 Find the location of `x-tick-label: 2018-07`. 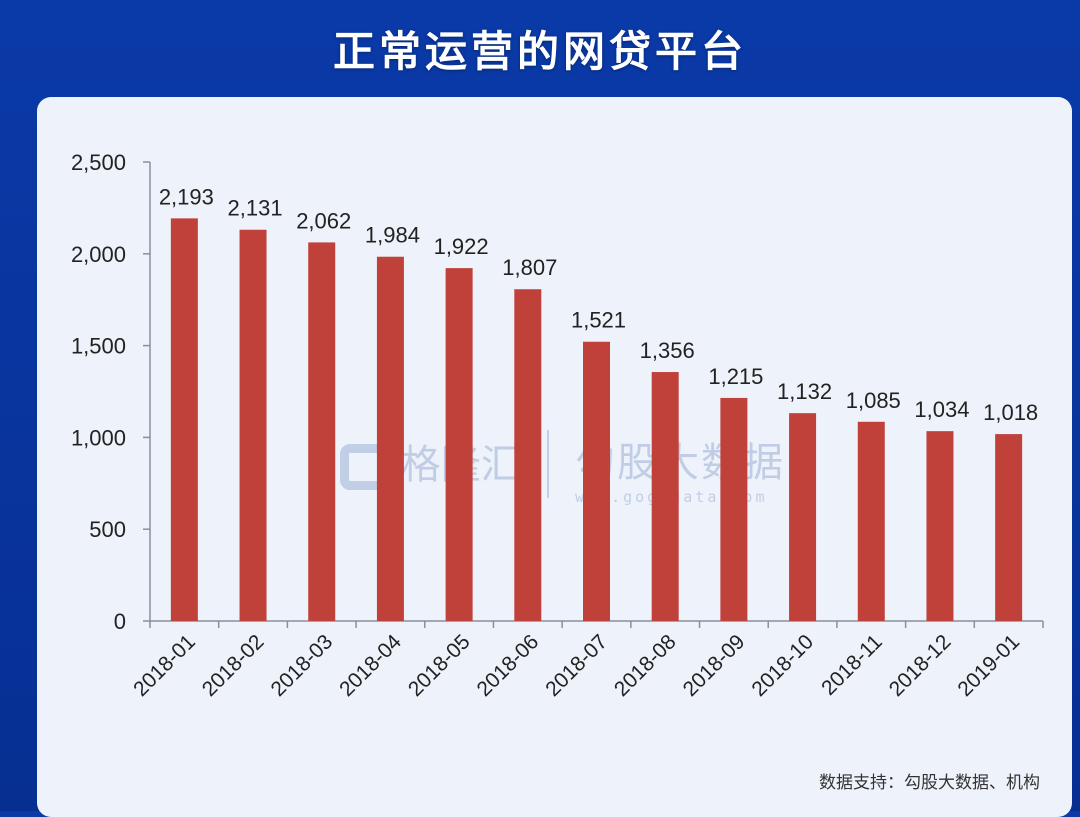

x-tick-label: 2018-07 is located at coordinates (576, 665).